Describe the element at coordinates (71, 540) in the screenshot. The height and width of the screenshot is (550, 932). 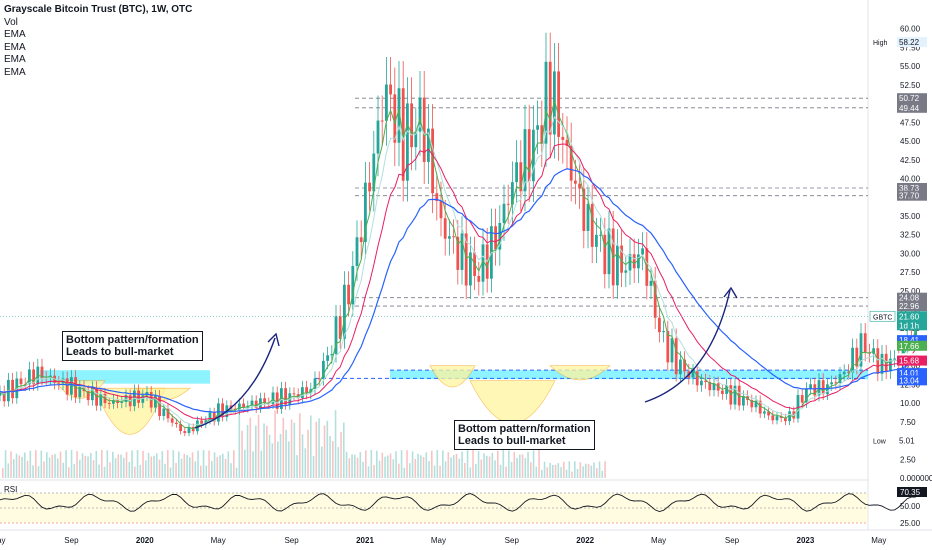
I see `x-tick-label: Sep` at that location.